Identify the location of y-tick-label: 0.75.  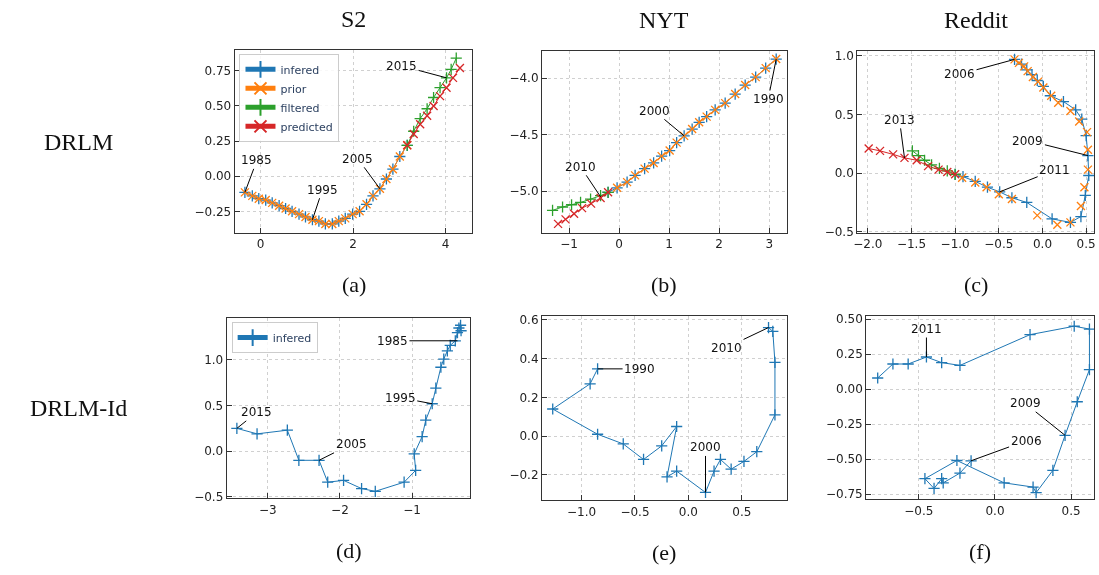
(218, 71).